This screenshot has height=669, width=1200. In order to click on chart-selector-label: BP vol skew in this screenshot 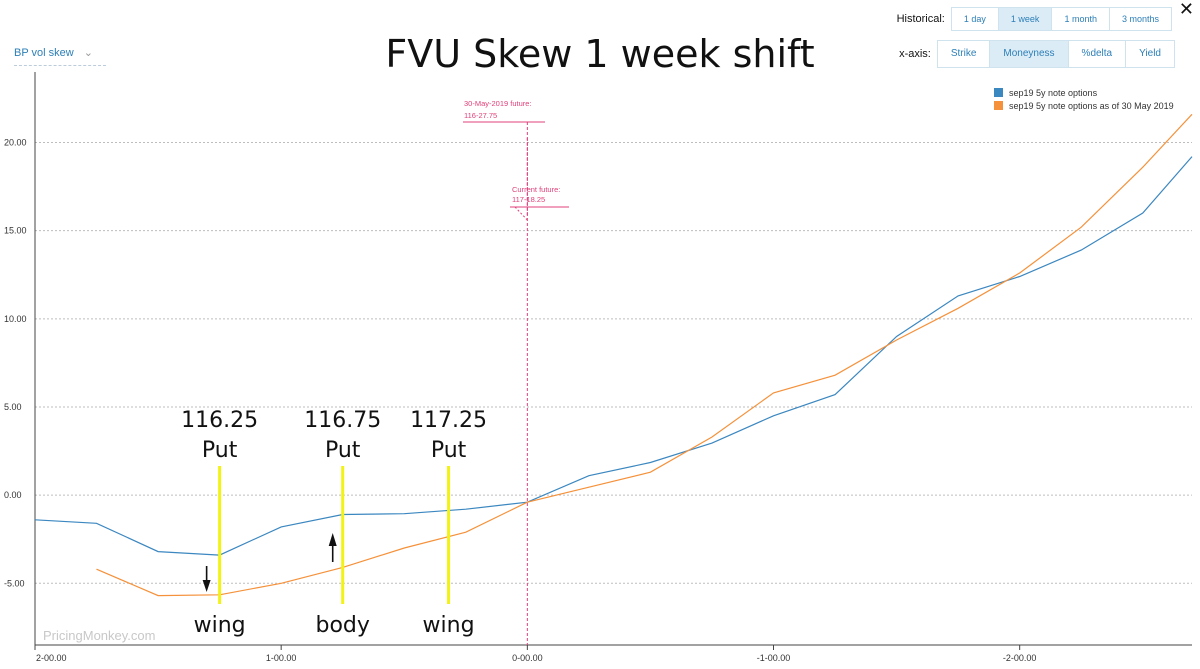, I will do `click(44, 52)`.